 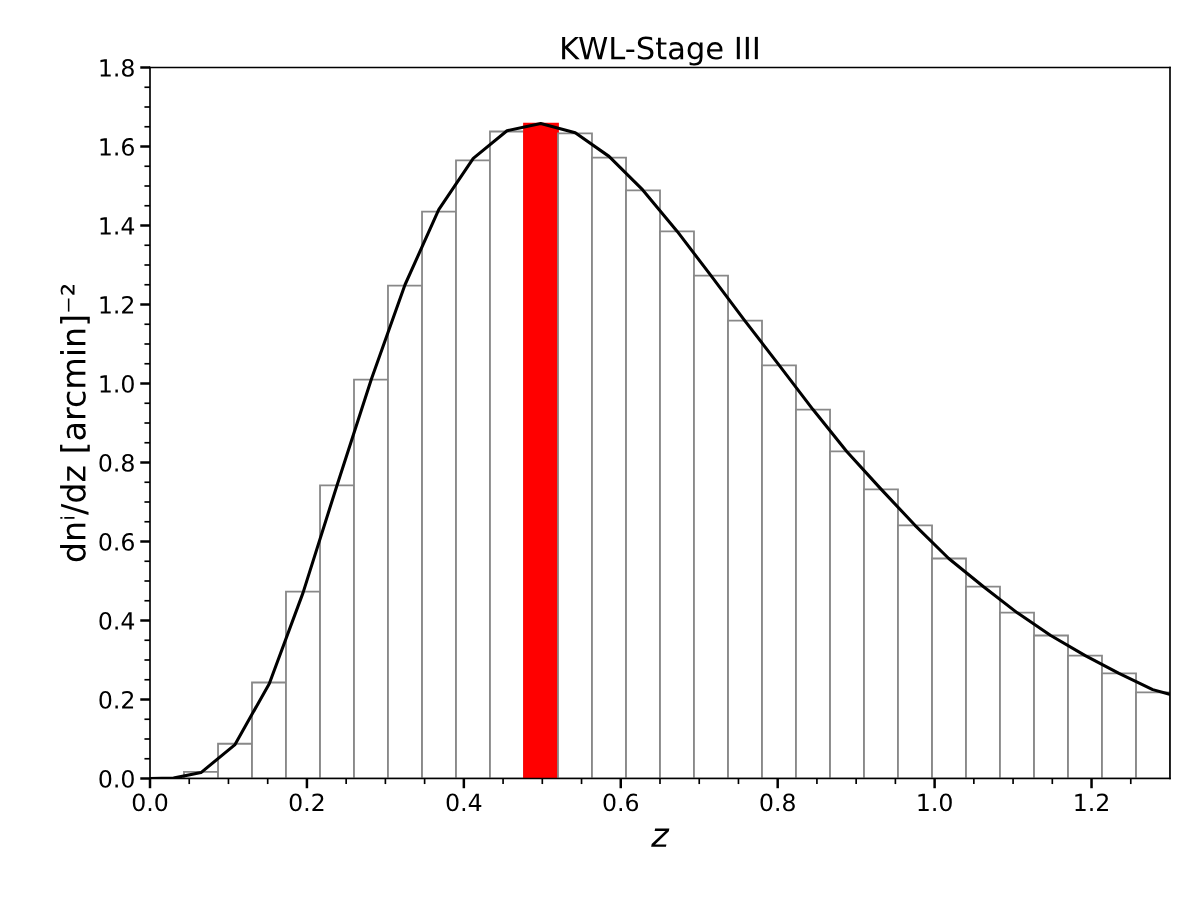 I want to click on y-tick-label: 0.0, so click(x=116, y=778).